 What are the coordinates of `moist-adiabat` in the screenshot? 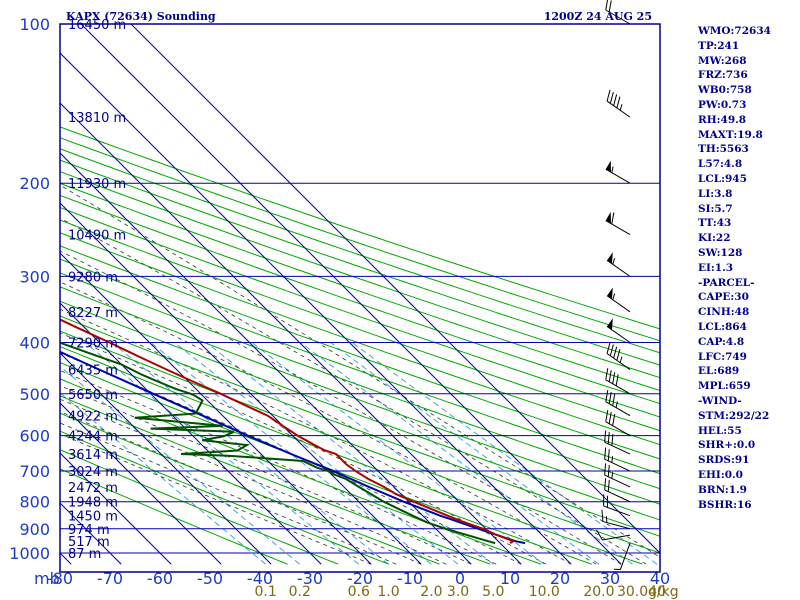 It's located at (253, 481).